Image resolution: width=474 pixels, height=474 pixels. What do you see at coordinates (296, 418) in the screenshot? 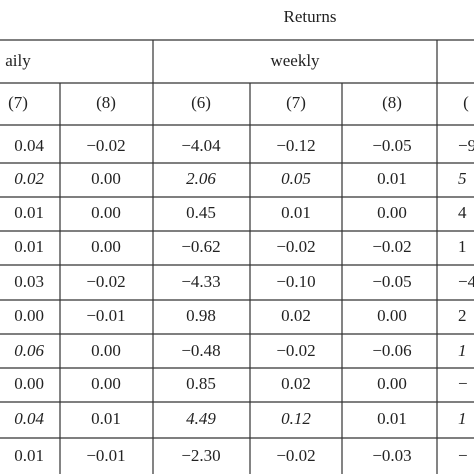
I see `cell: 0.12` at bounding box center [296, 418].